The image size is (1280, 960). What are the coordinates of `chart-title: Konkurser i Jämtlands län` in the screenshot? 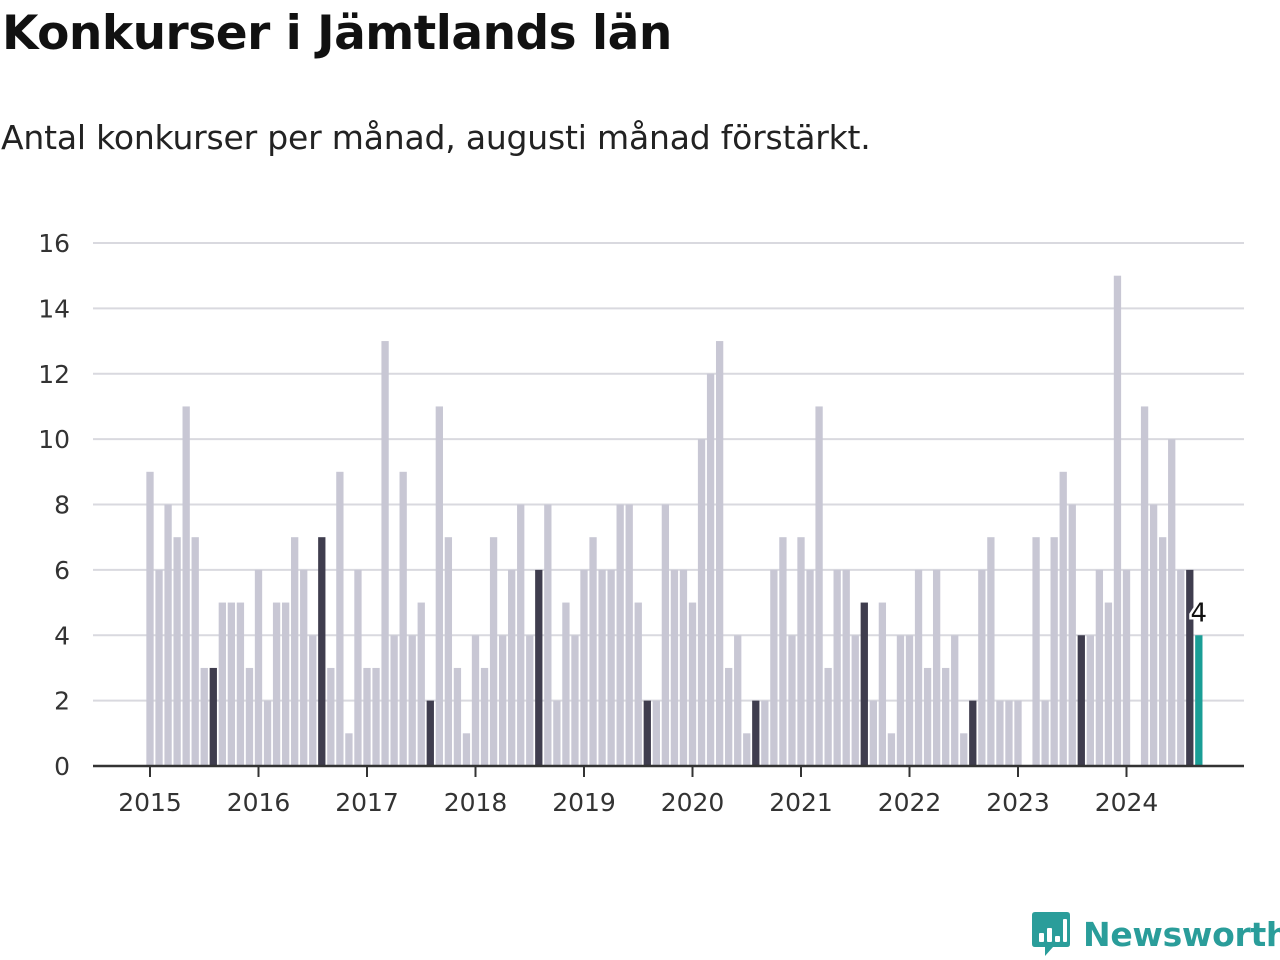 It's located at (337, 33).